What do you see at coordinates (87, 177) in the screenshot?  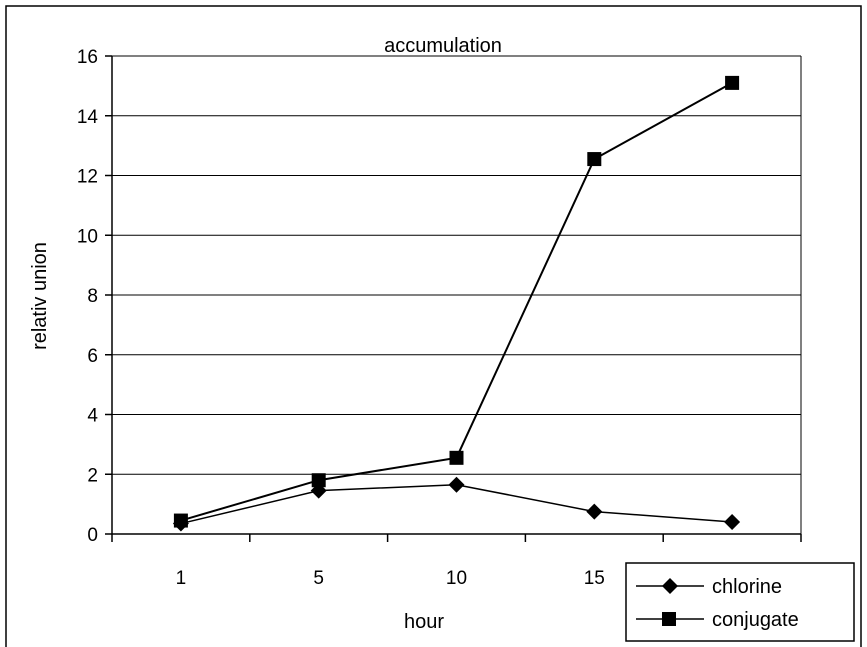 I see `y-tick-label: 12` at bounding box center [87, 177].